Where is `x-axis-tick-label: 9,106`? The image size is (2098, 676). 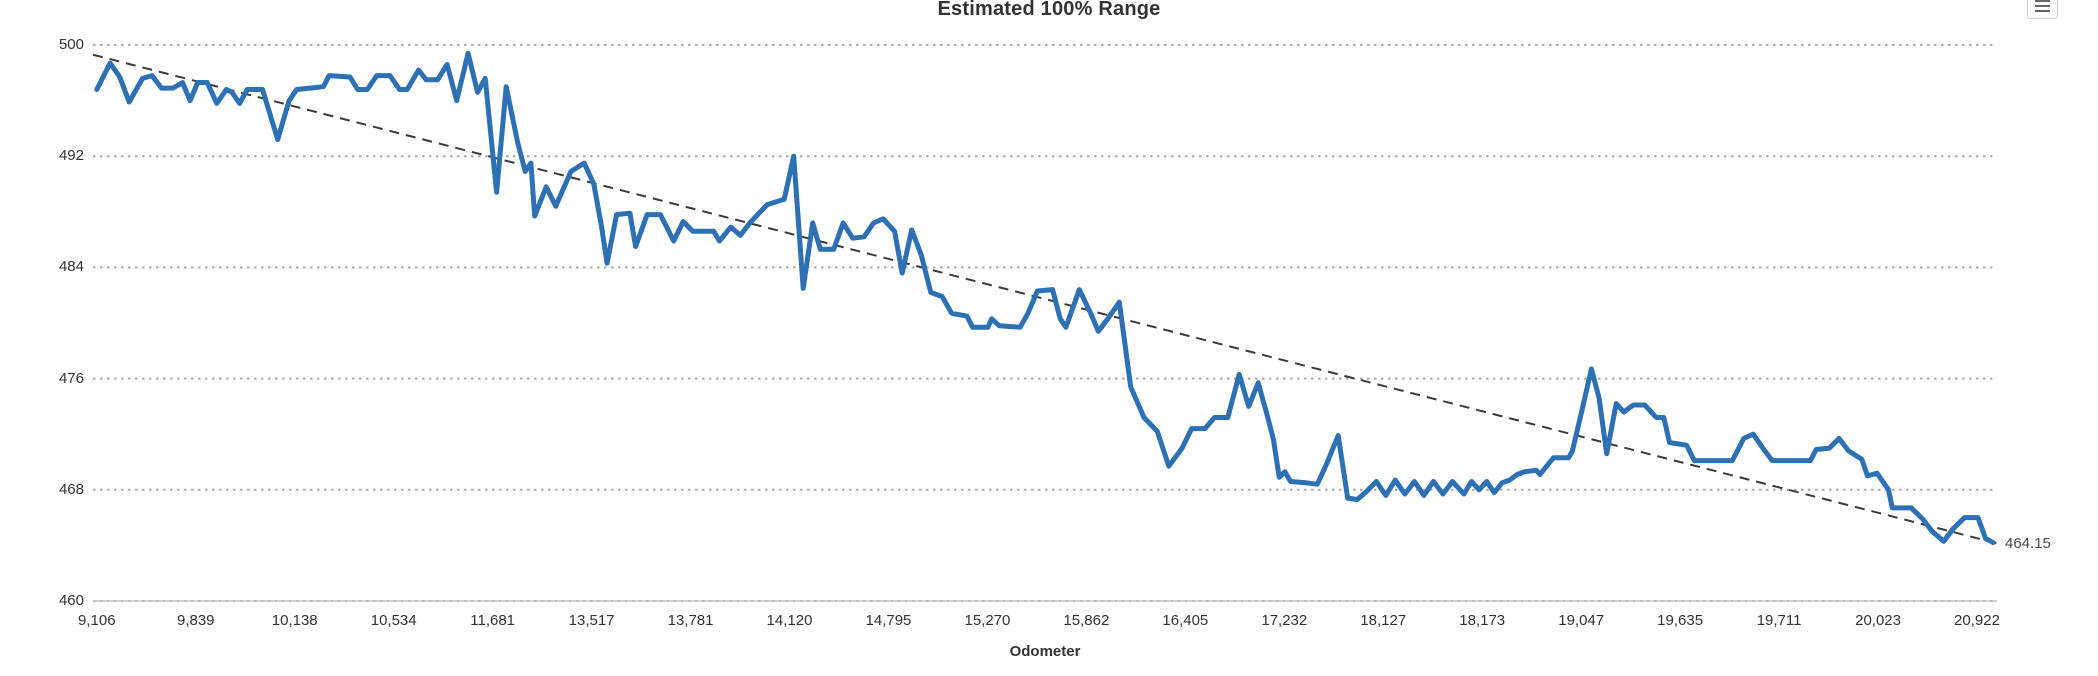 x-axis-tick-label: 9,106 is located at coordinates (97, 620).